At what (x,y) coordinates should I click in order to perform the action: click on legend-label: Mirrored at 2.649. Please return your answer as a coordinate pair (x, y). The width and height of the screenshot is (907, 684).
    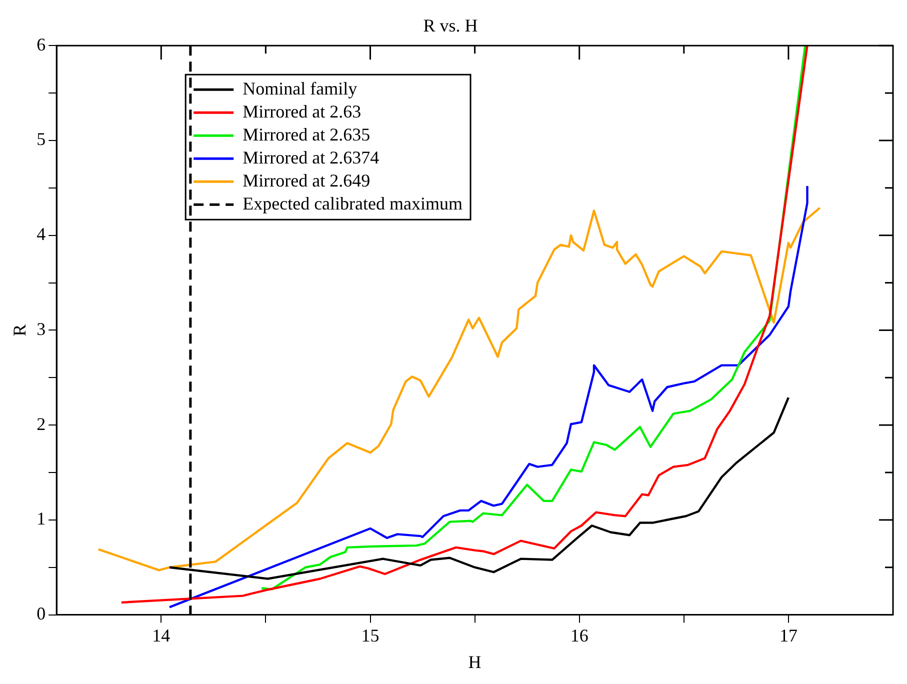
    Looking at the image, I should click on (306, 180).